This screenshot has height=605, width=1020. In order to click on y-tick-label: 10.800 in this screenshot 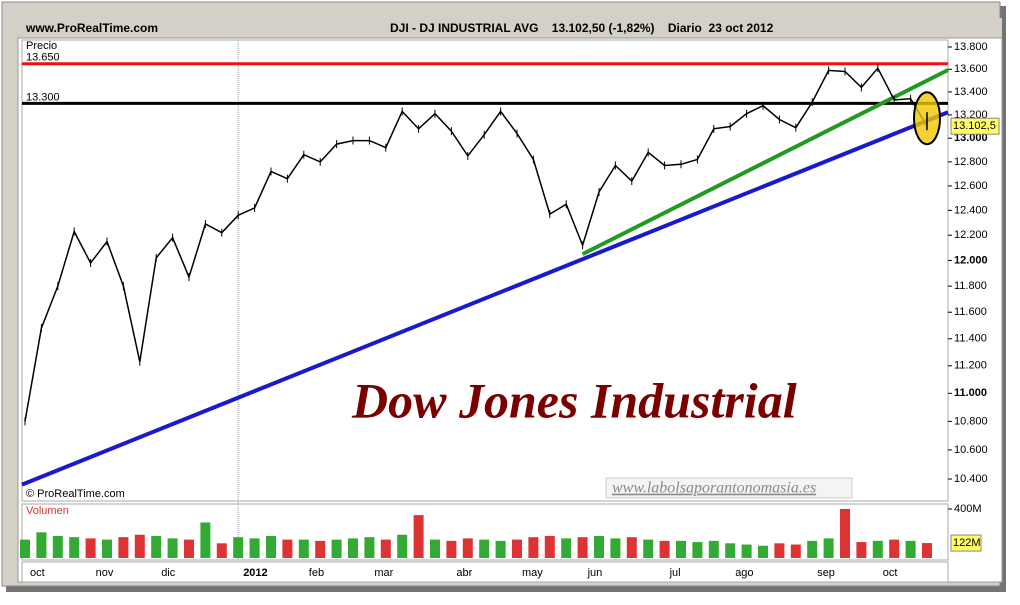, I will do `click(971, 421)`.